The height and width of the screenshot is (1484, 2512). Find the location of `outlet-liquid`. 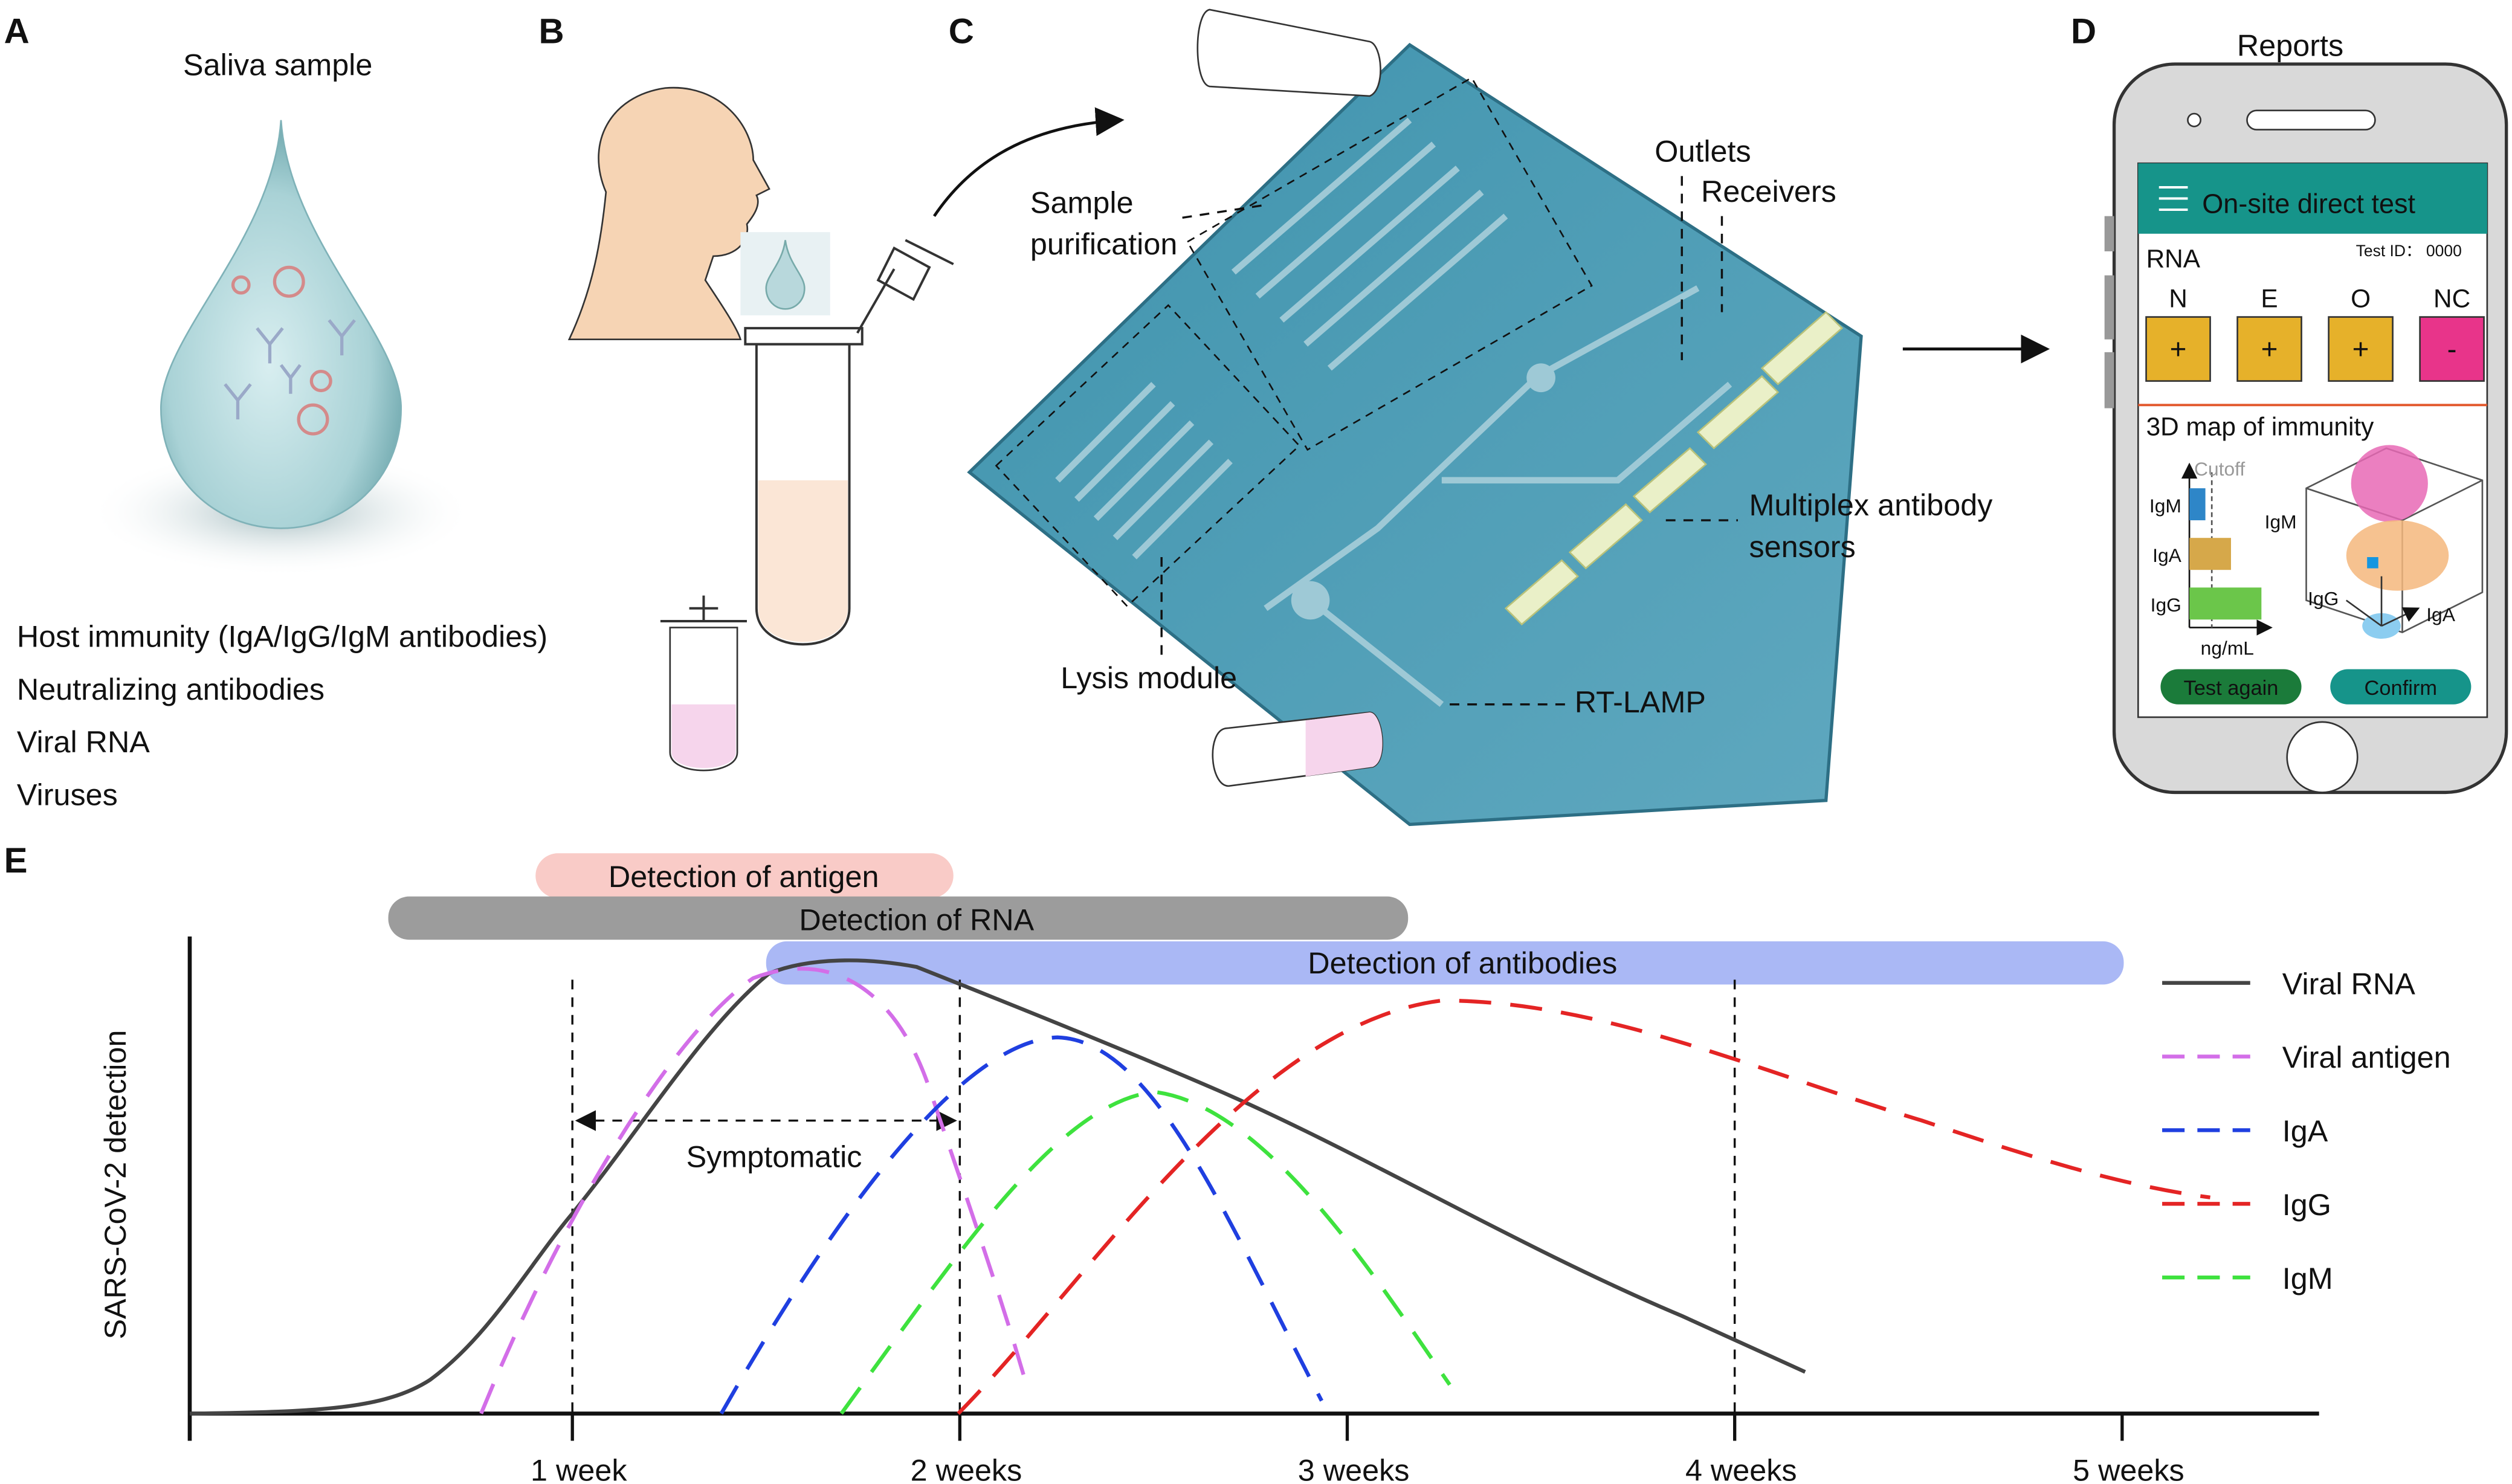

outlet-liquid is located at coordinates (1344, 744).